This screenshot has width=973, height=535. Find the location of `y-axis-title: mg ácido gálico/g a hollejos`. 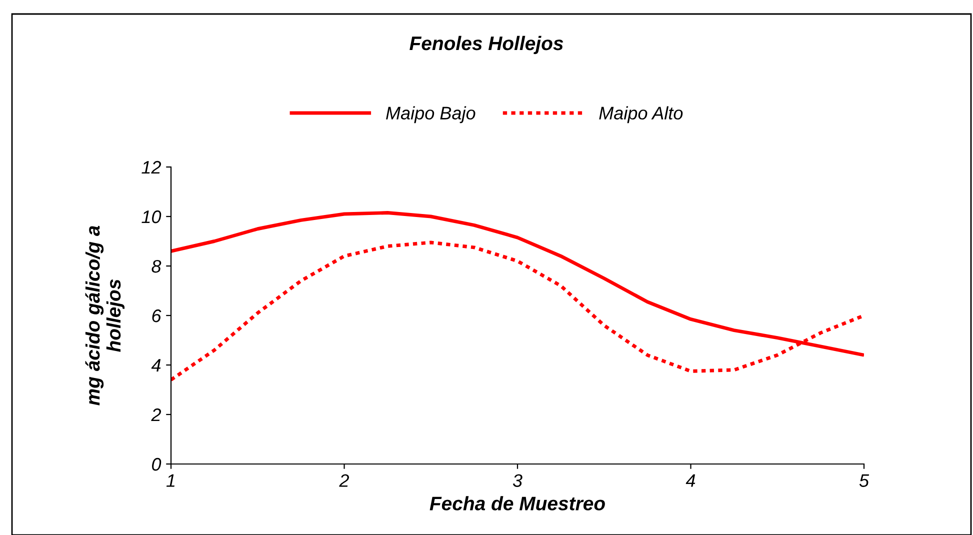

y-axis-title: mg ácido gálico/g a hollejos is located at coordinates (105, 316).